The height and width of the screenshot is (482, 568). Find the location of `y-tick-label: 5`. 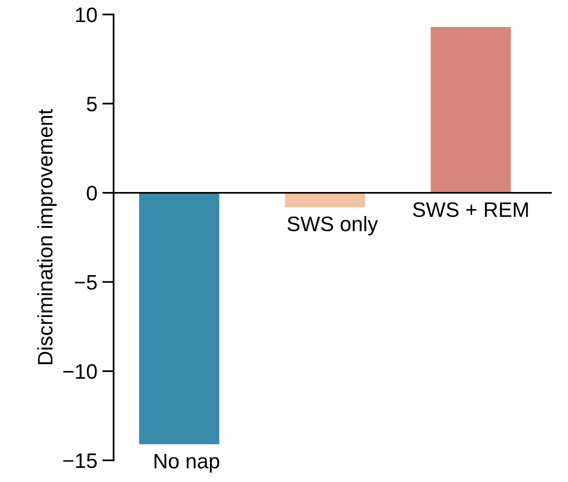

y-tick-label: 5 is located at coordinates (91, 104).